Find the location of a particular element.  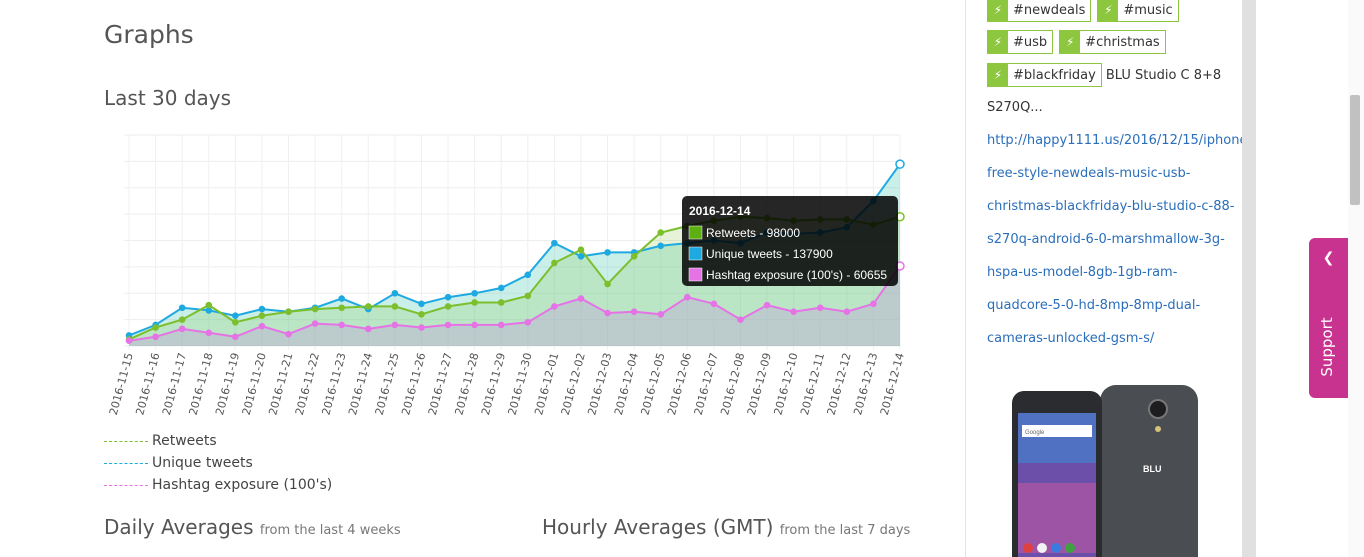

hashtag-usb: ⚡ #usb is located at coordinates (1020, 42).